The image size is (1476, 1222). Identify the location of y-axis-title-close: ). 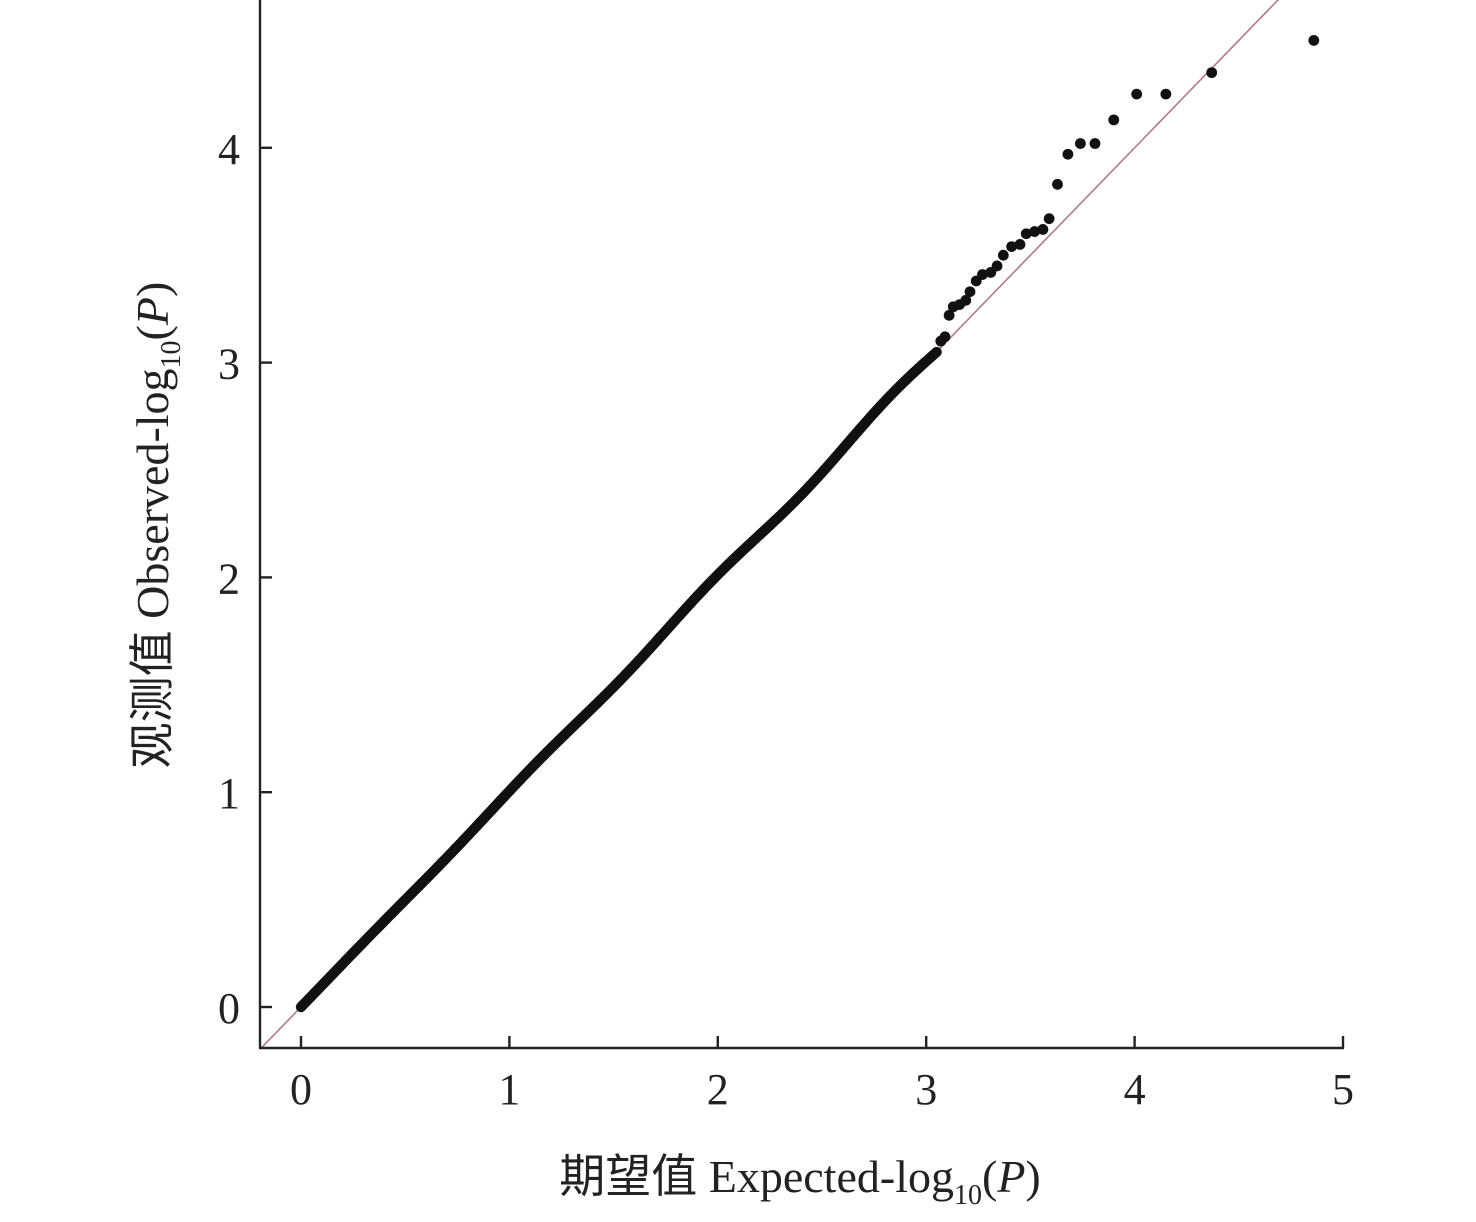
(152, 289).